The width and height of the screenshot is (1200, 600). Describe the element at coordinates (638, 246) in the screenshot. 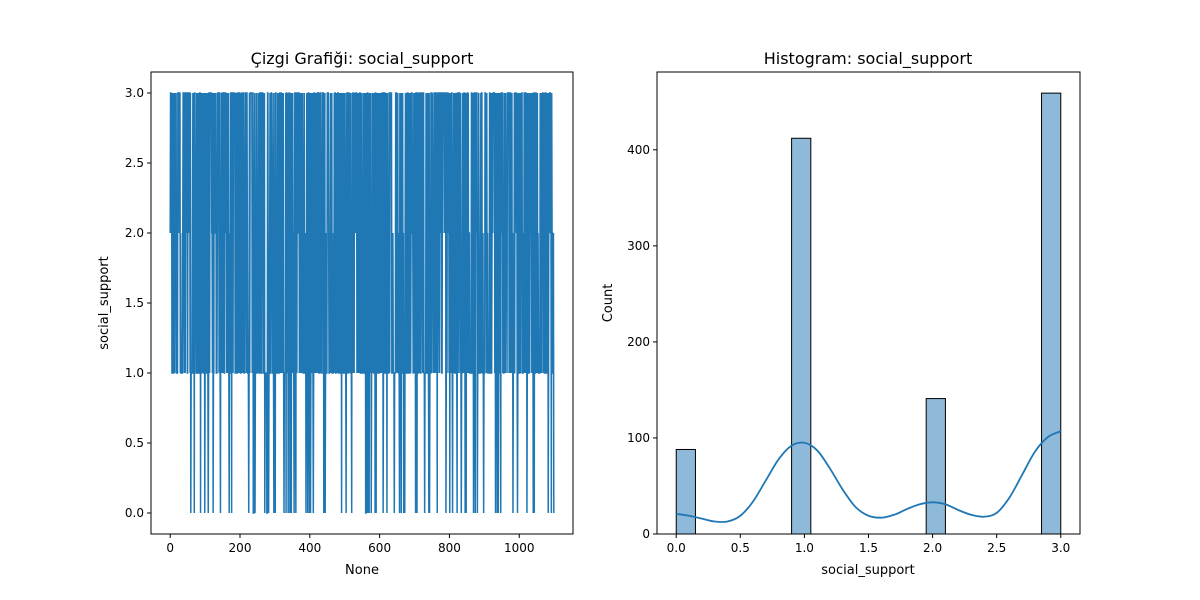

I see `histogram-y-tick-label: 300` at that location.